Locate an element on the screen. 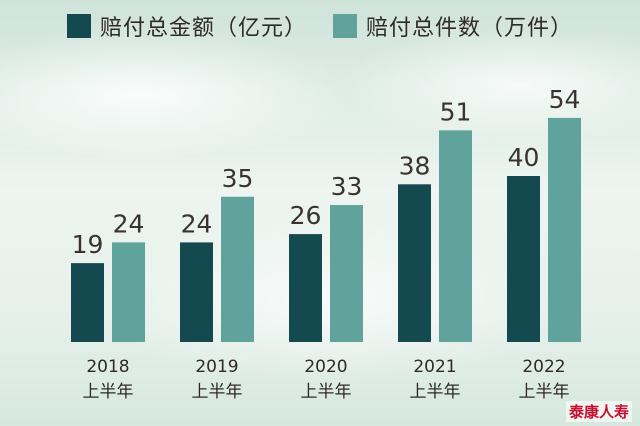  category-label-year-2: 2020 is located at coordinates (325, 367).